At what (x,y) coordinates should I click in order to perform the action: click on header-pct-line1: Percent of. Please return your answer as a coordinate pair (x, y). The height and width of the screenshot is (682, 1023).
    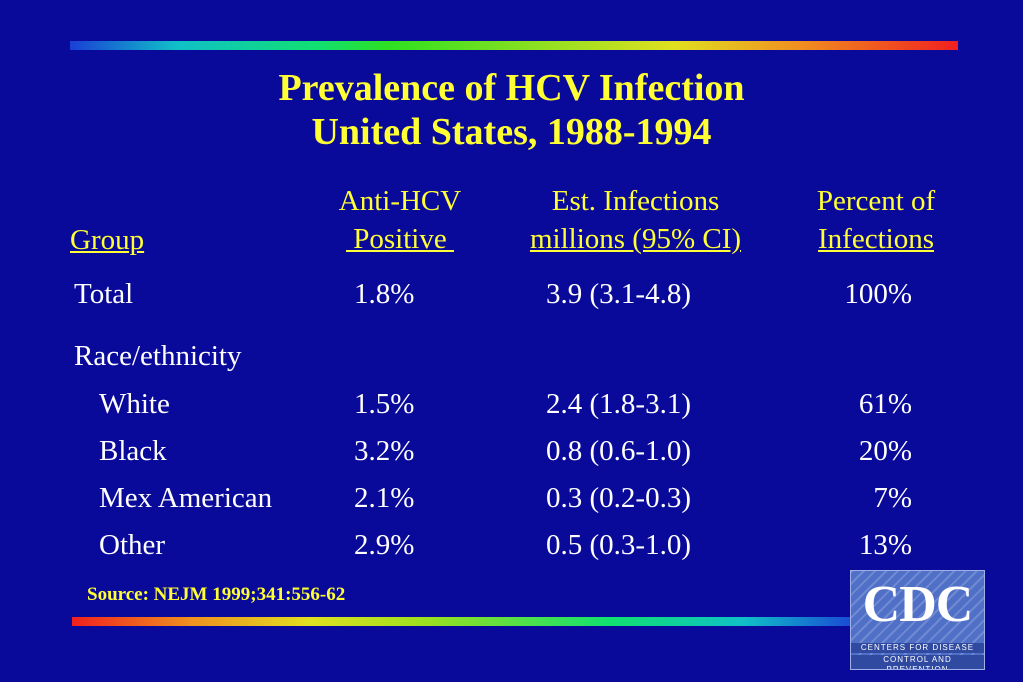
    Looking at the image, I should click on (876, 201).